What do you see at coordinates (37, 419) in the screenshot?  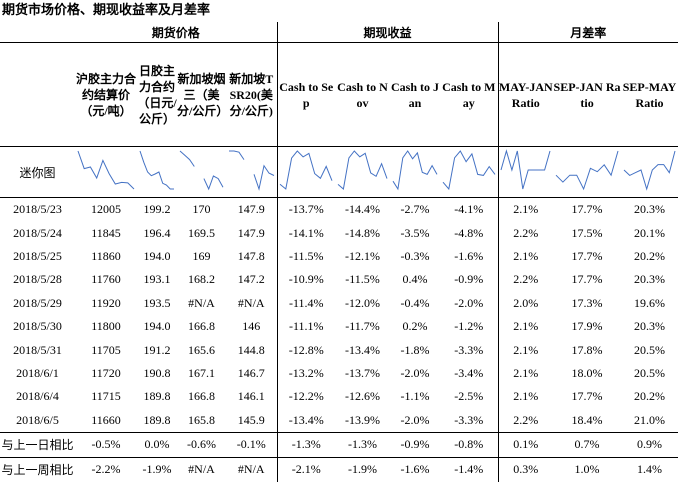 I see `row-label: 2018/6/5` at bounding box center [37, 419].